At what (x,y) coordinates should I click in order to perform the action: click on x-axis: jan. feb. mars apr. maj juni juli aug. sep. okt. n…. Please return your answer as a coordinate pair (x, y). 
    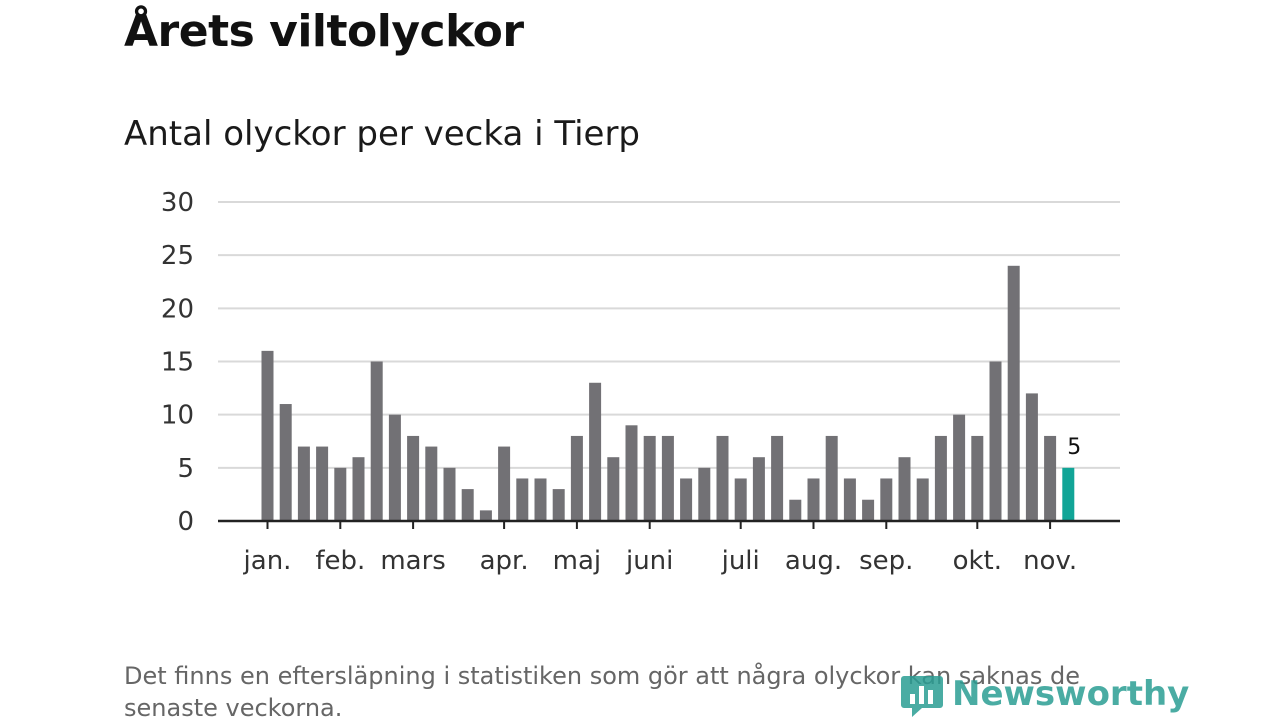
    Looking at the image, I should click on (669, 547).